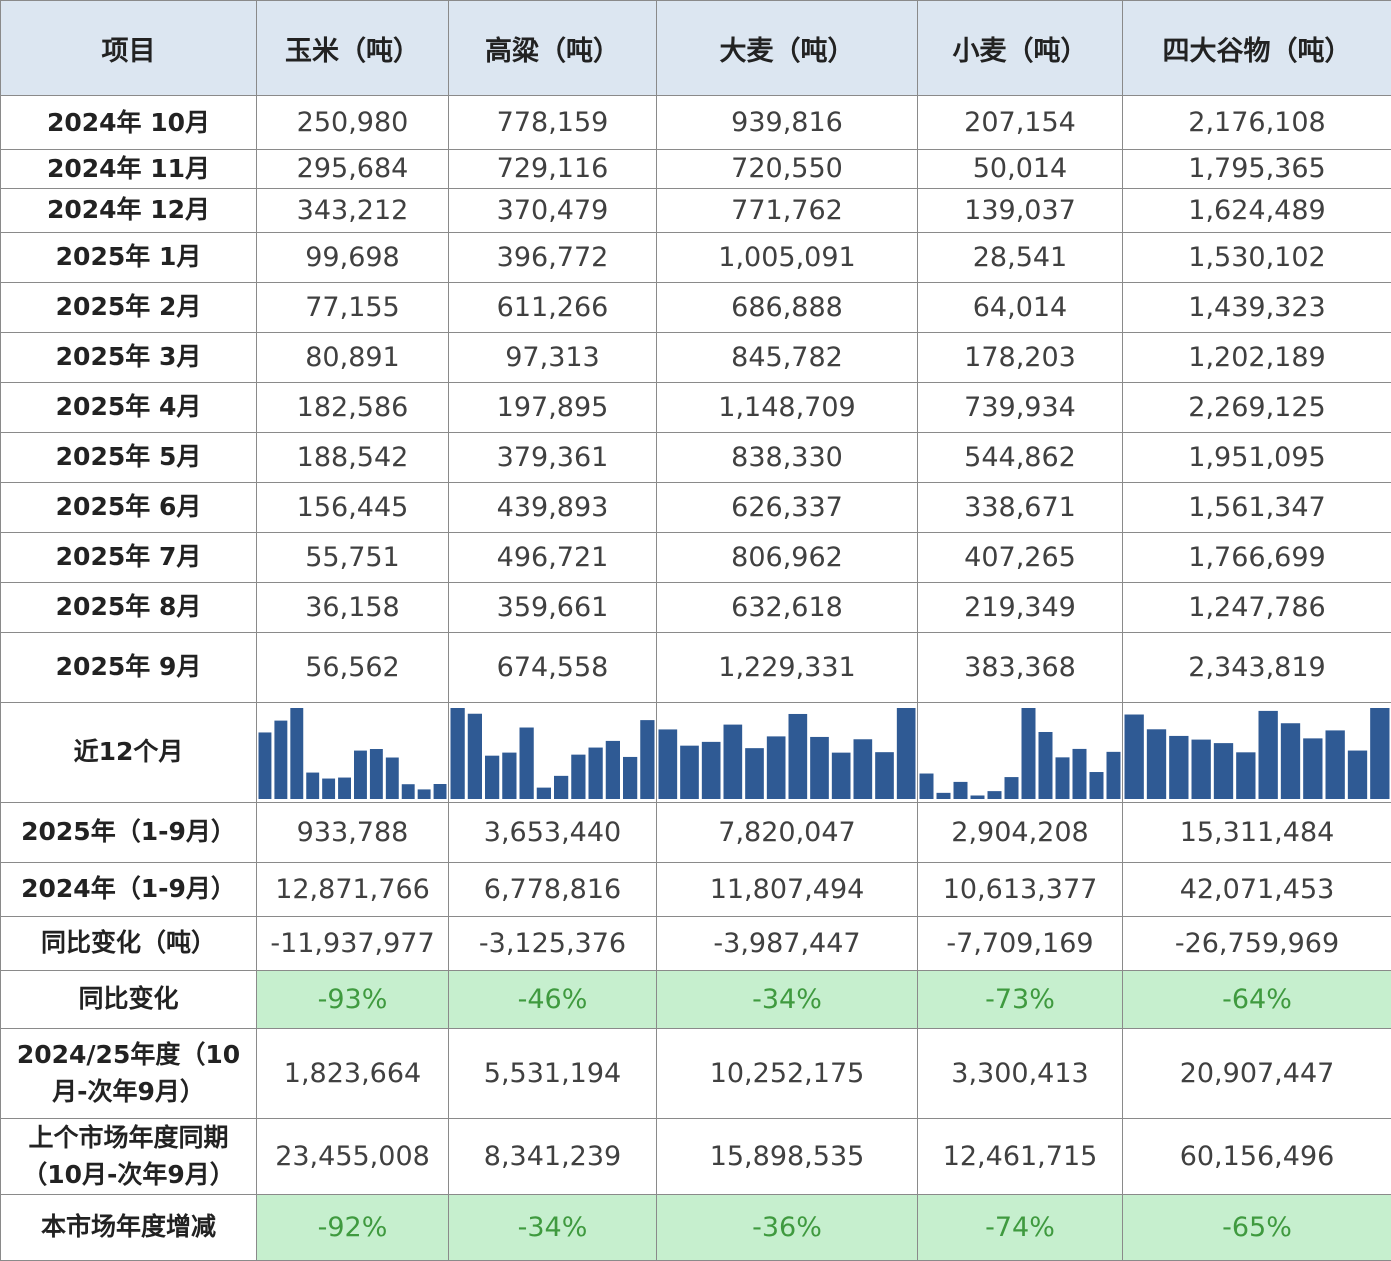 This screenshot has width=1391, height=1261. I want to click on row-label: 2025年 2月, so click(129, 307).